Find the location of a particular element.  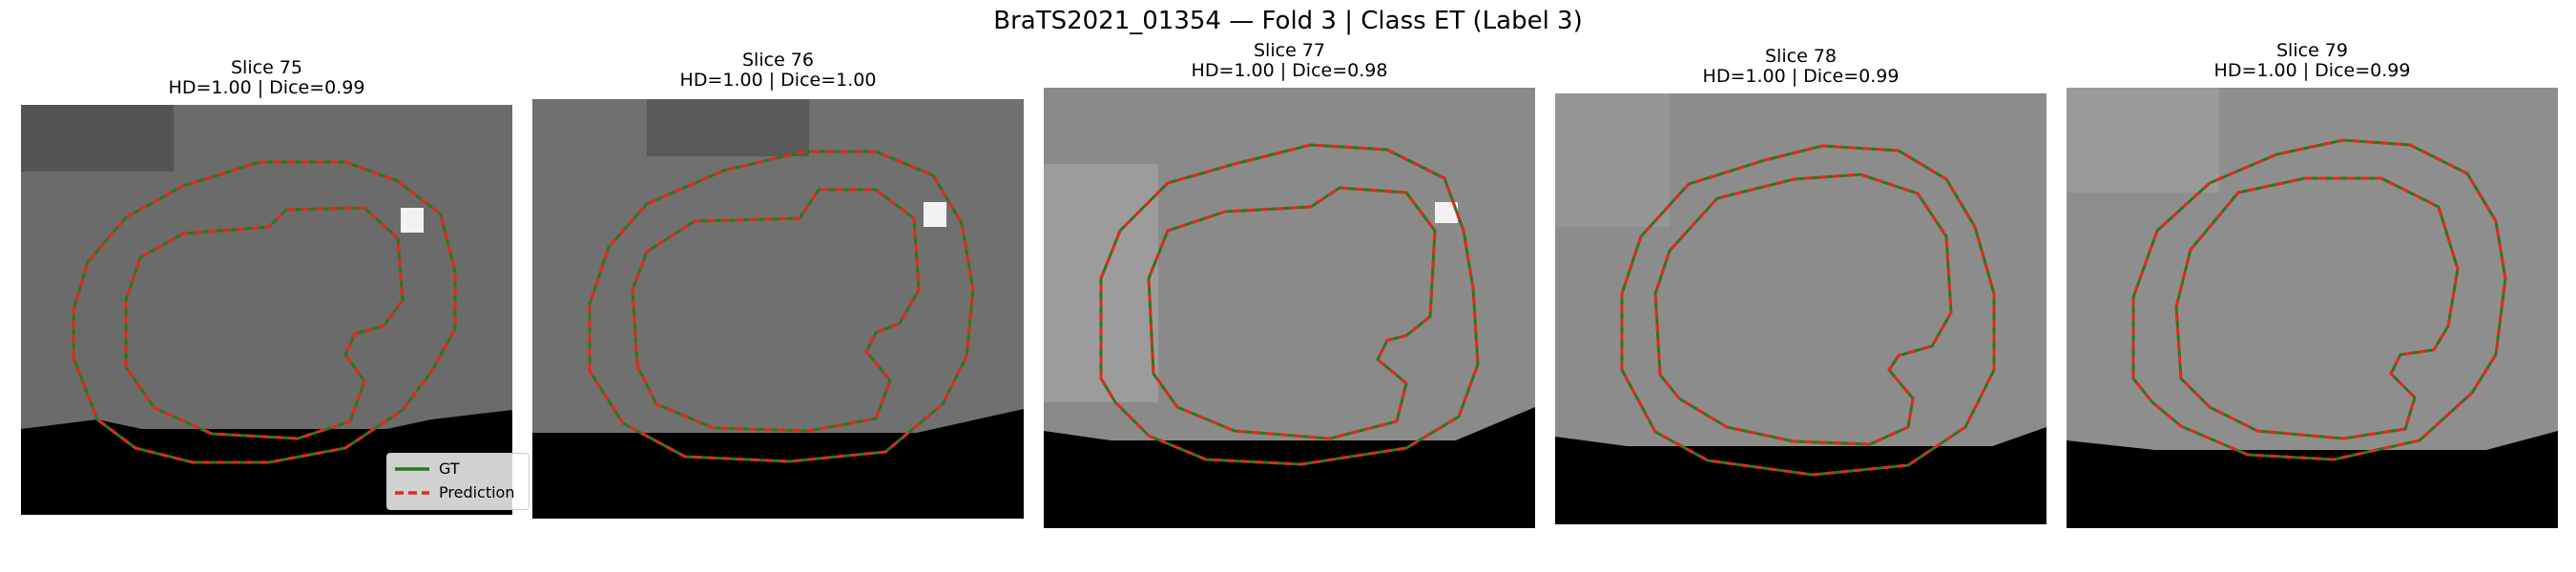

slice-metrics: HD=1.00 | Dice=0.98 is located at coordinates (1289, 70).